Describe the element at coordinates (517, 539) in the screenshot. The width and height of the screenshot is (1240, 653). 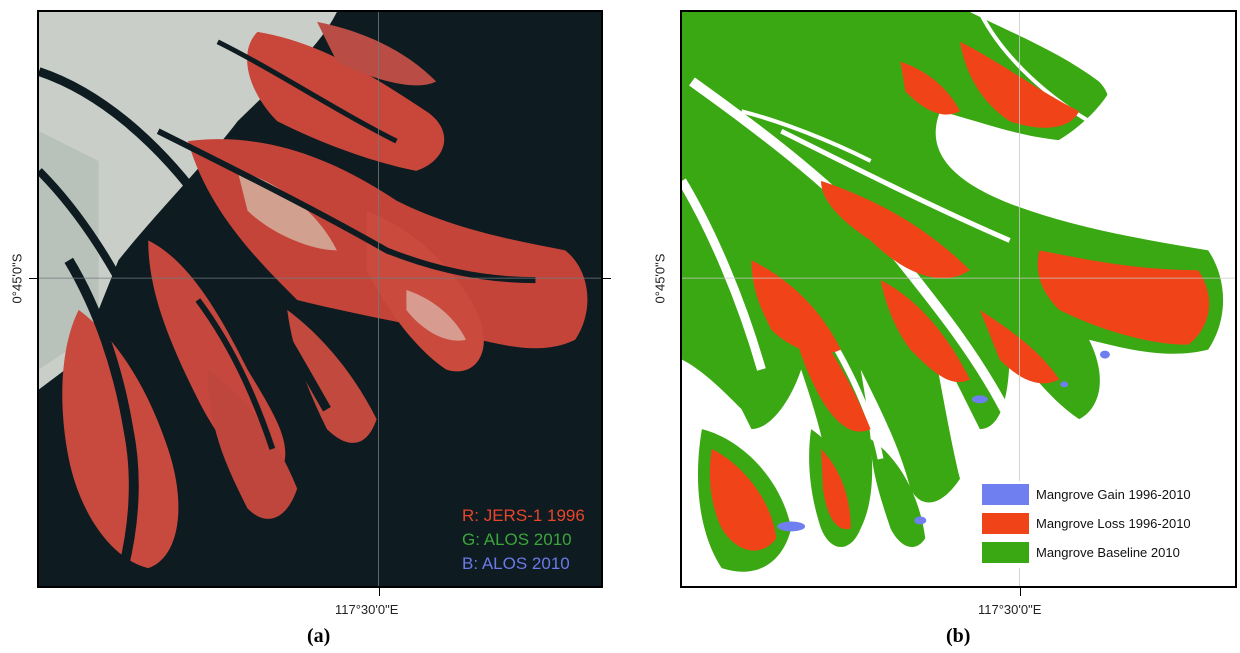
I see `band-label-green: G: ALOS 2010` at that location.